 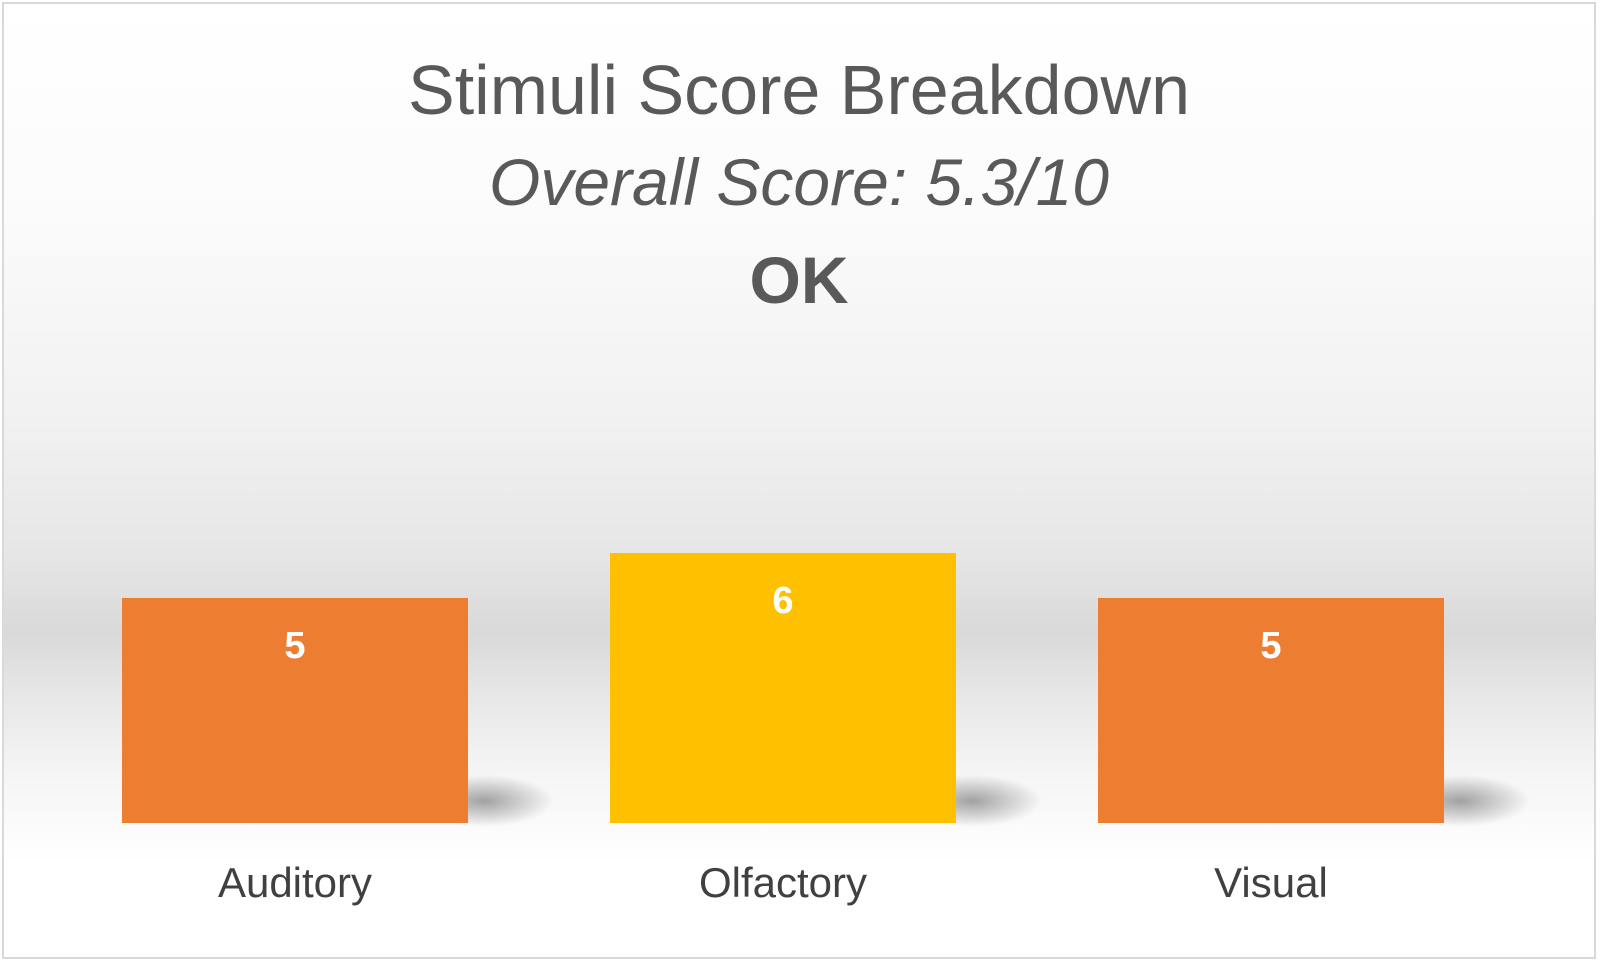 I want to click on chart-title: Stimuli Score Breakdown, so click(x=799, y=90).